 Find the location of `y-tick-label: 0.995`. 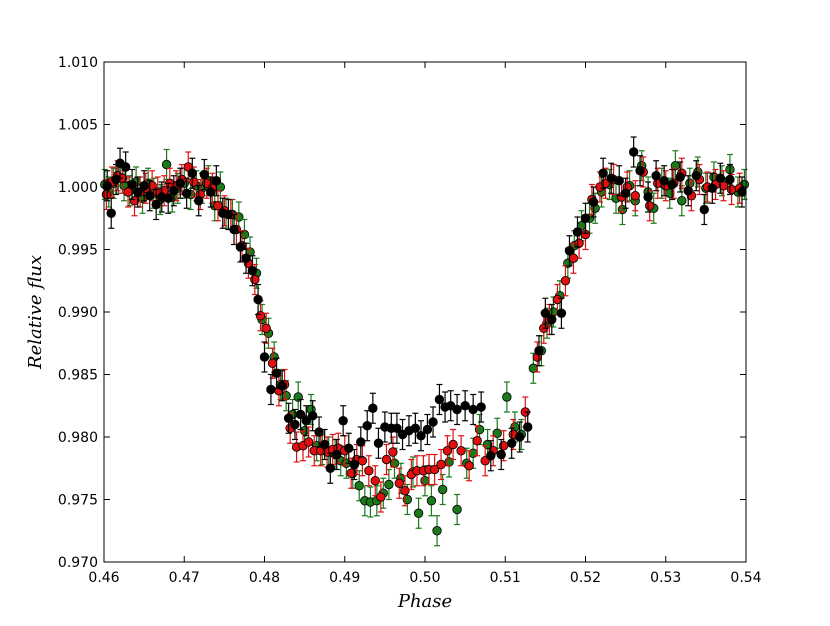

y-tick-label: 0.995 is located at coordinates (78, 251).